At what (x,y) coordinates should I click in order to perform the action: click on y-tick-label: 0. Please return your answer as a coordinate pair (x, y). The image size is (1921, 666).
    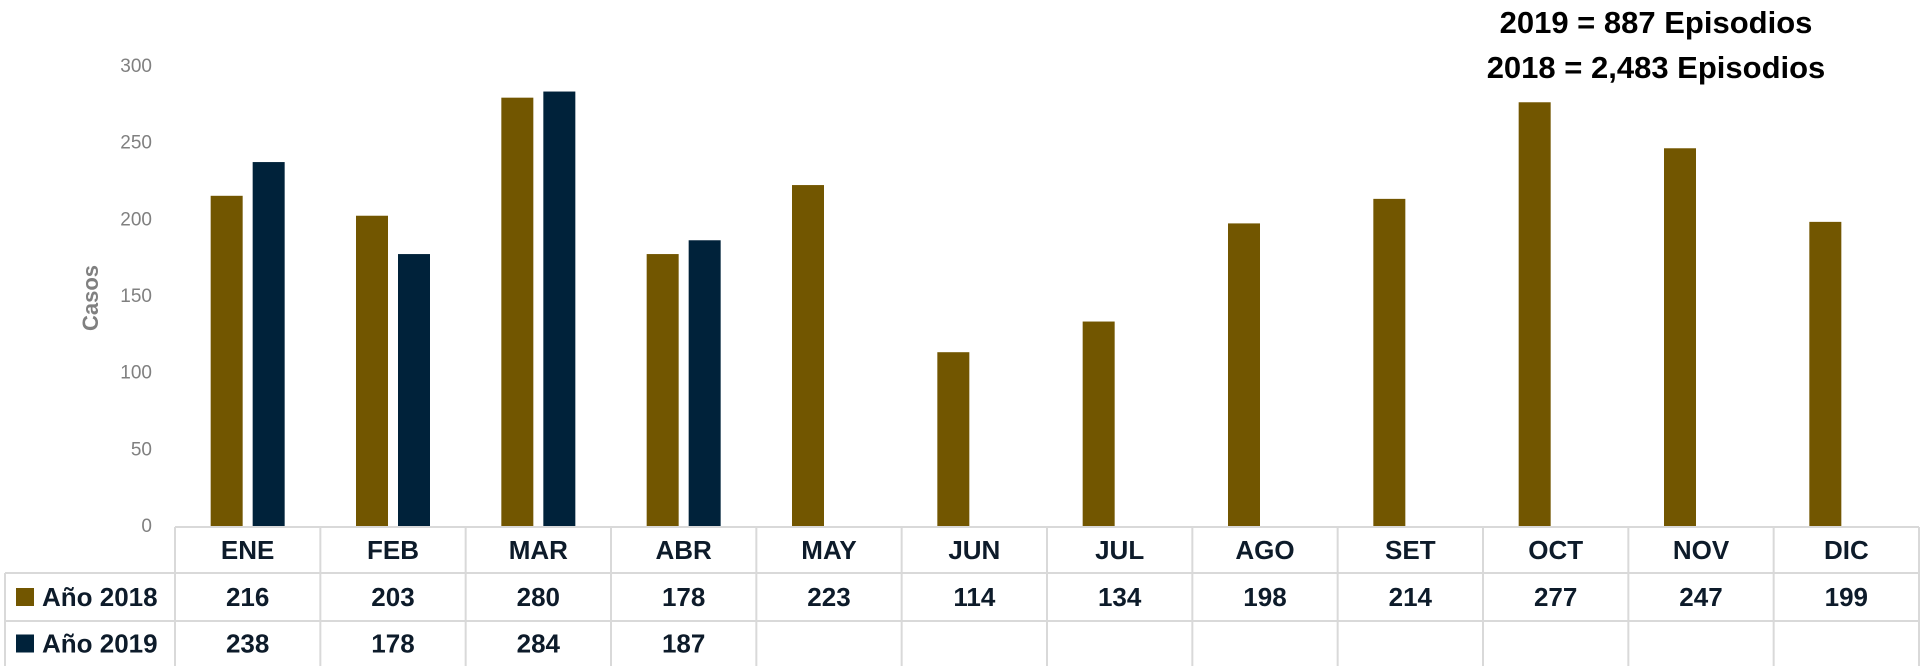
    Looking at the image, I should click on (146, 526).